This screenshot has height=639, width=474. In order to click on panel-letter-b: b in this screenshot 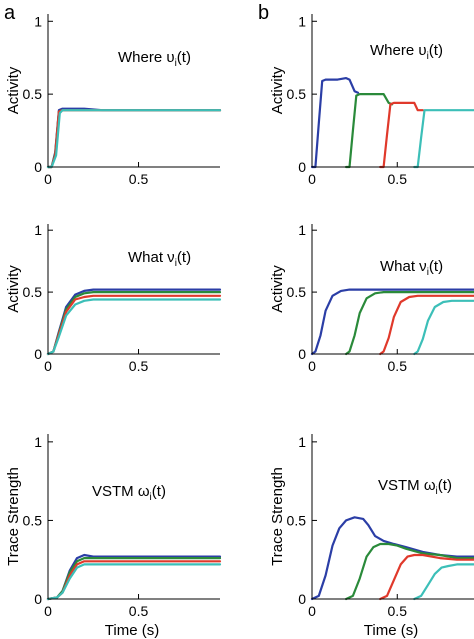, I will do `click(263, 13)`.